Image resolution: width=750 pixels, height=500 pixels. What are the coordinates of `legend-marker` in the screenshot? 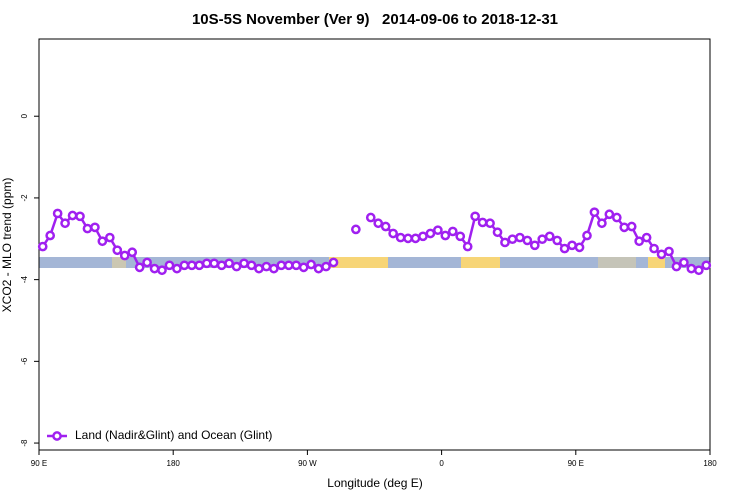 It's located at (57, 436).